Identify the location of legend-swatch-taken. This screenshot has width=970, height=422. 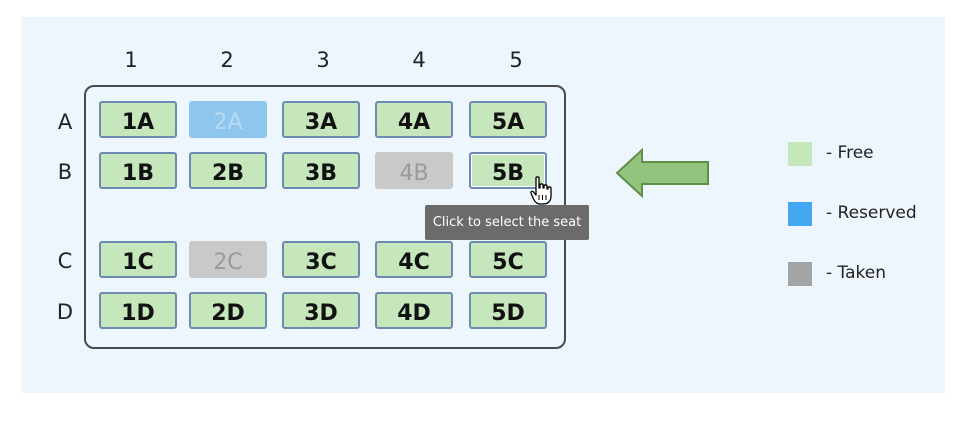
(800, 274).